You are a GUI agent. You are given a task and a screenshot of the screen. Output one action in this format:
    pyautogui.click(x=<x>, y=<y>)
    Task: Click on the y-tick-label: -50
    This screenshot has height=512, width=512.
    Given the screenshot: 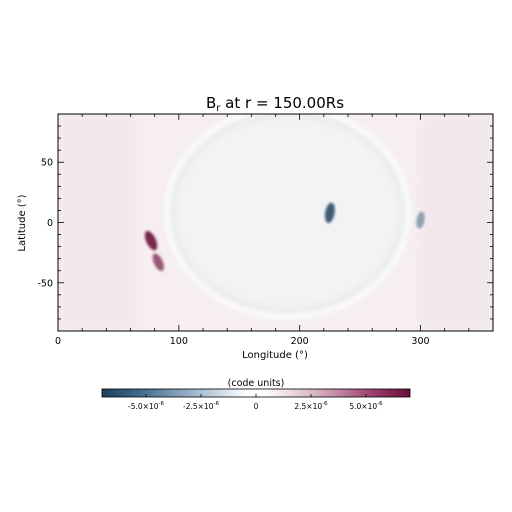 What is the action you would take?
    pyautogui.click(x=45, y=283)
    